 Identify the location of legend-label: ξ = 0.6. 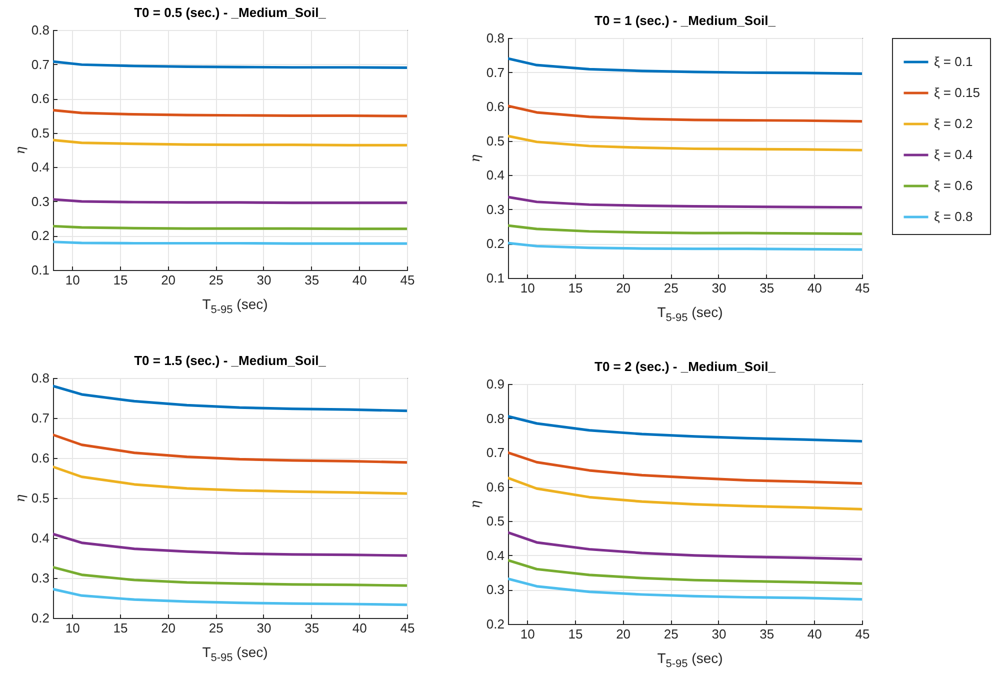
(953, 185).